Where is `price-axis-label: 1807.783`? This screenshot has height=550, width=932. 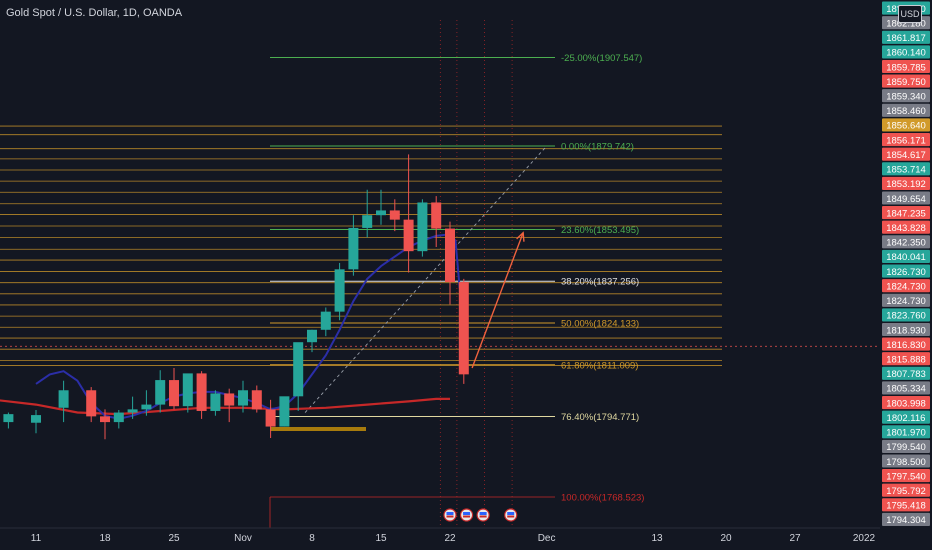 price-axis-label: 1807.783 is located at coordinates (906, 374).